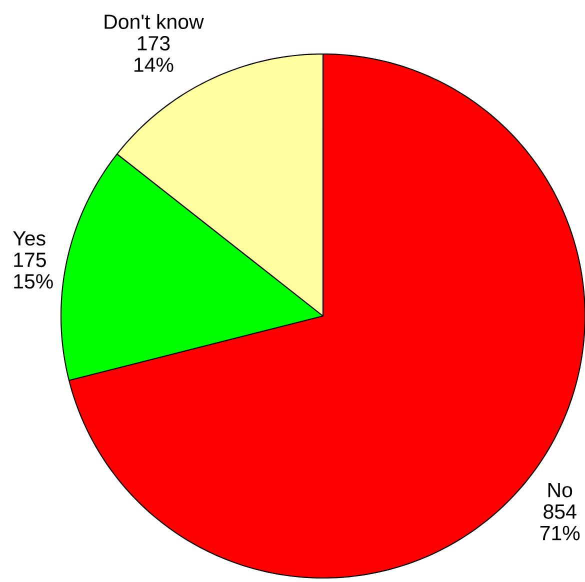  Describe the element at coordinates (560, 490) in the screenshot. I see `slice-label: No` at that location.